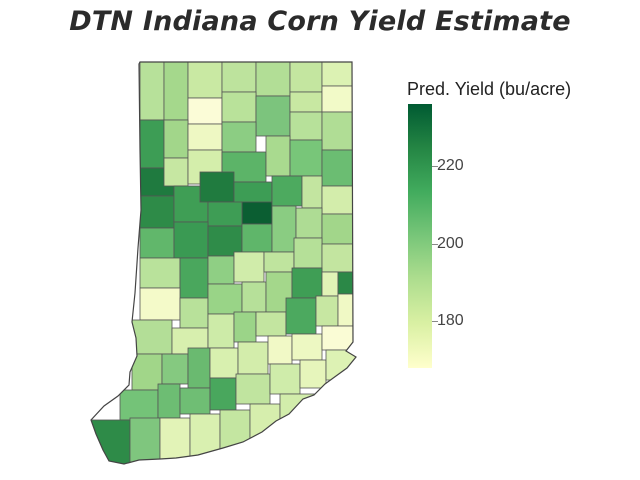 The image size is (640, 480). What do you see at coordinates (450, 321) in the screenshot?
I see `legend-tick-label: 180` at bounding box center [450, 321].